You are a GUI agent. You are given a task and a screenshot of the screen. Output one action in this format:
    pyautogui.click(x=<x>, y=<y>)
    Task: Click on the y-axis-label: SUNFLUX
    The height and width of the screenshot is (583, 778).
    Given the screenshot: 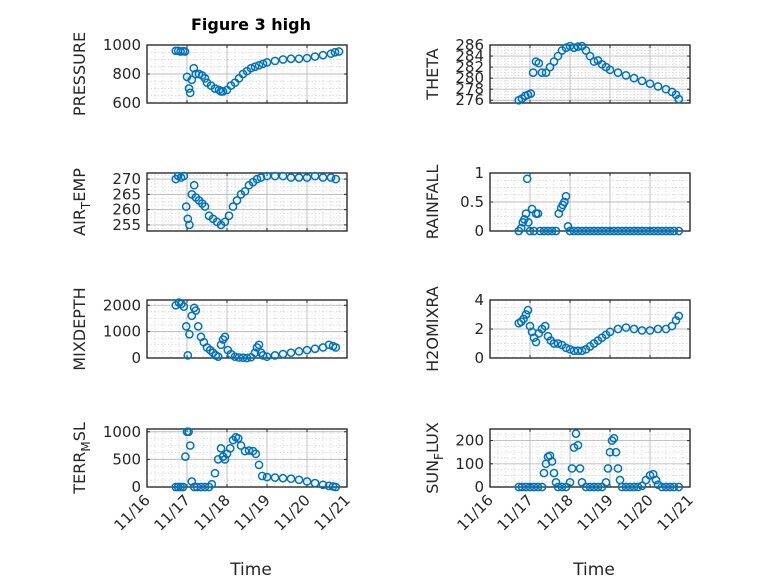 What is the action you would take?
    pyautogui.click(x=434, y=458)
    